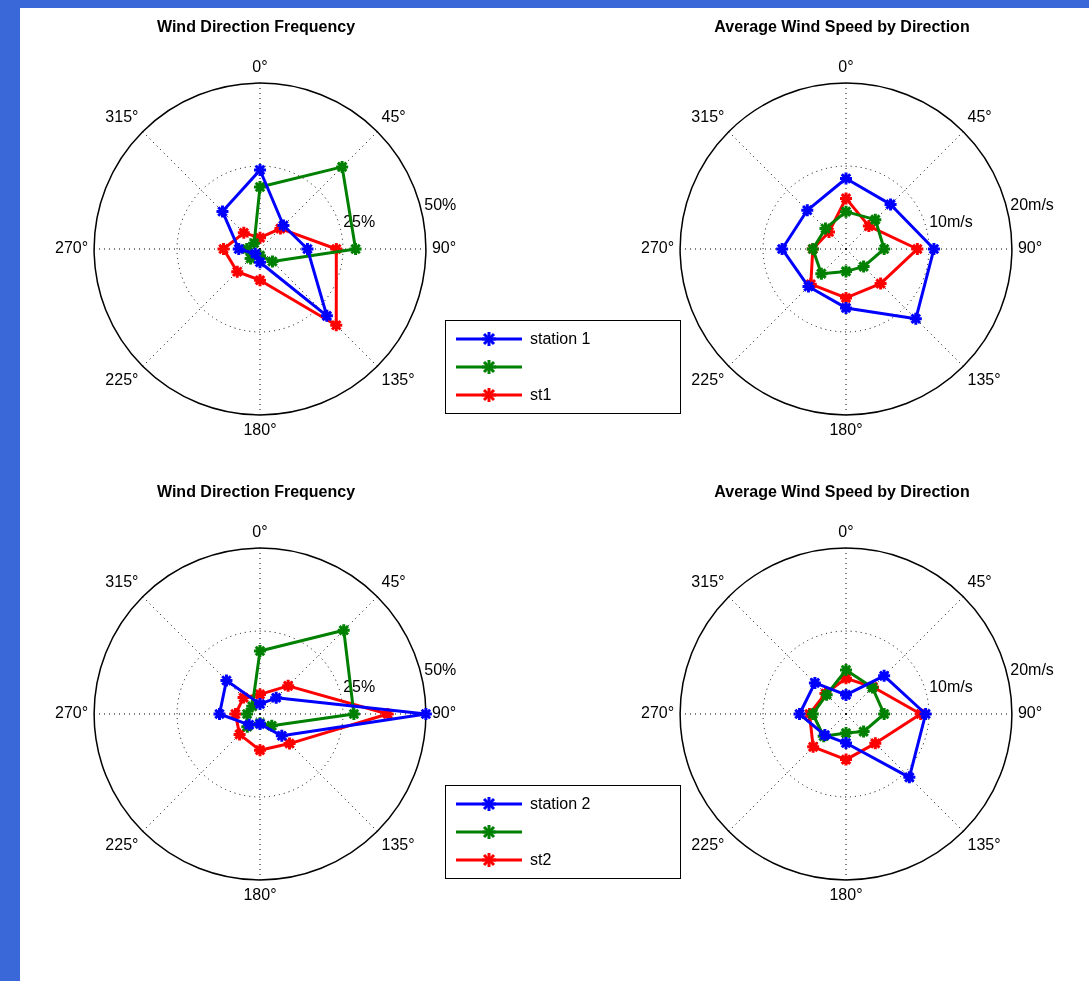 The height and width of the screenshot is (981, 1089). What do you see at coordinates (541, 860) in the screenshot?
I see `legend-label: st2` at bounding box center [541, 860].